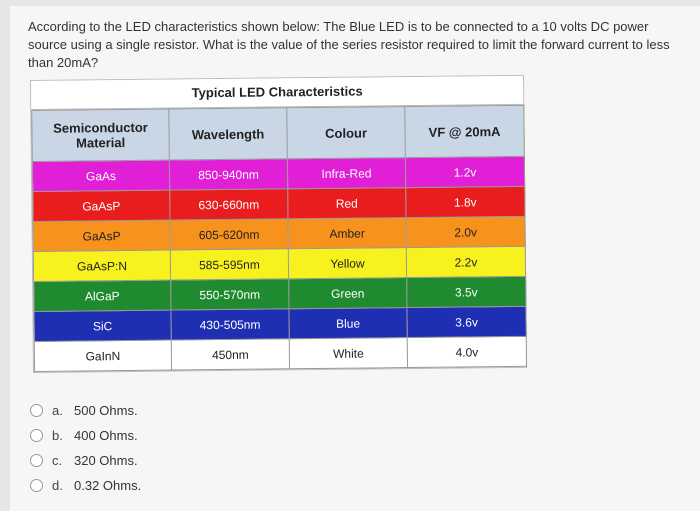  Describe the element at coordinates (102, 266) in the screenshot. I see `cell-material: GaAsP:N` at that location.